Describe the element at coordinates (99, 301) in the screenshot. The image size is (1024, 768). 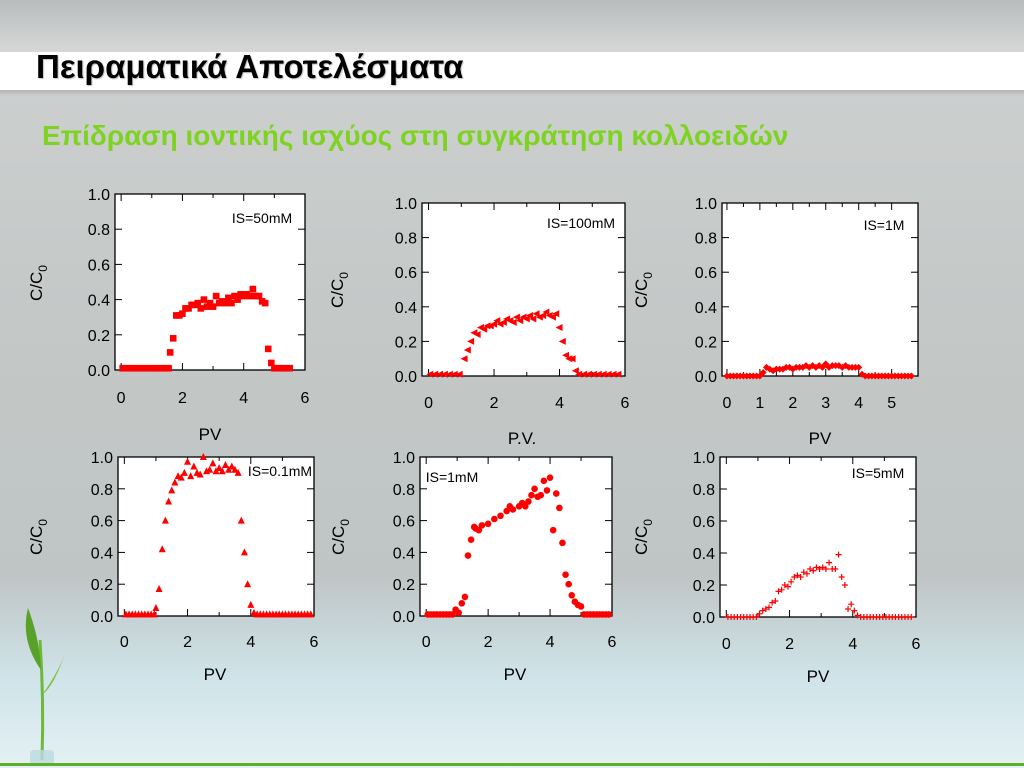
I see `y-tick-label: 0.4` at that location.